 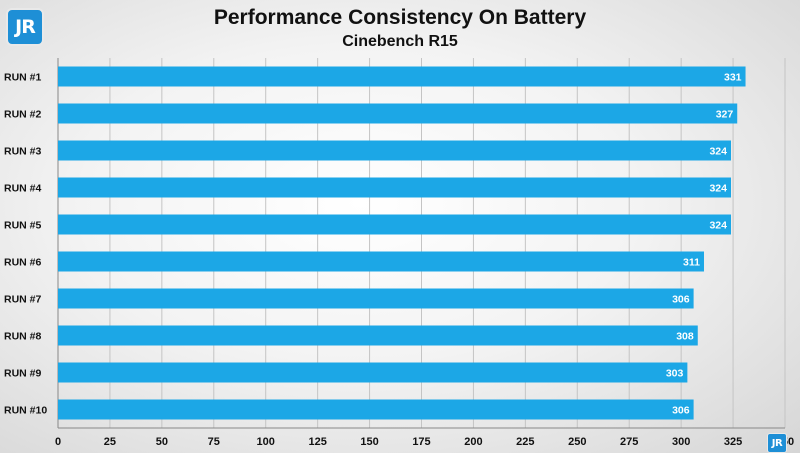 I want to click on category-label: RUN #6, so click(x=23, y=263).